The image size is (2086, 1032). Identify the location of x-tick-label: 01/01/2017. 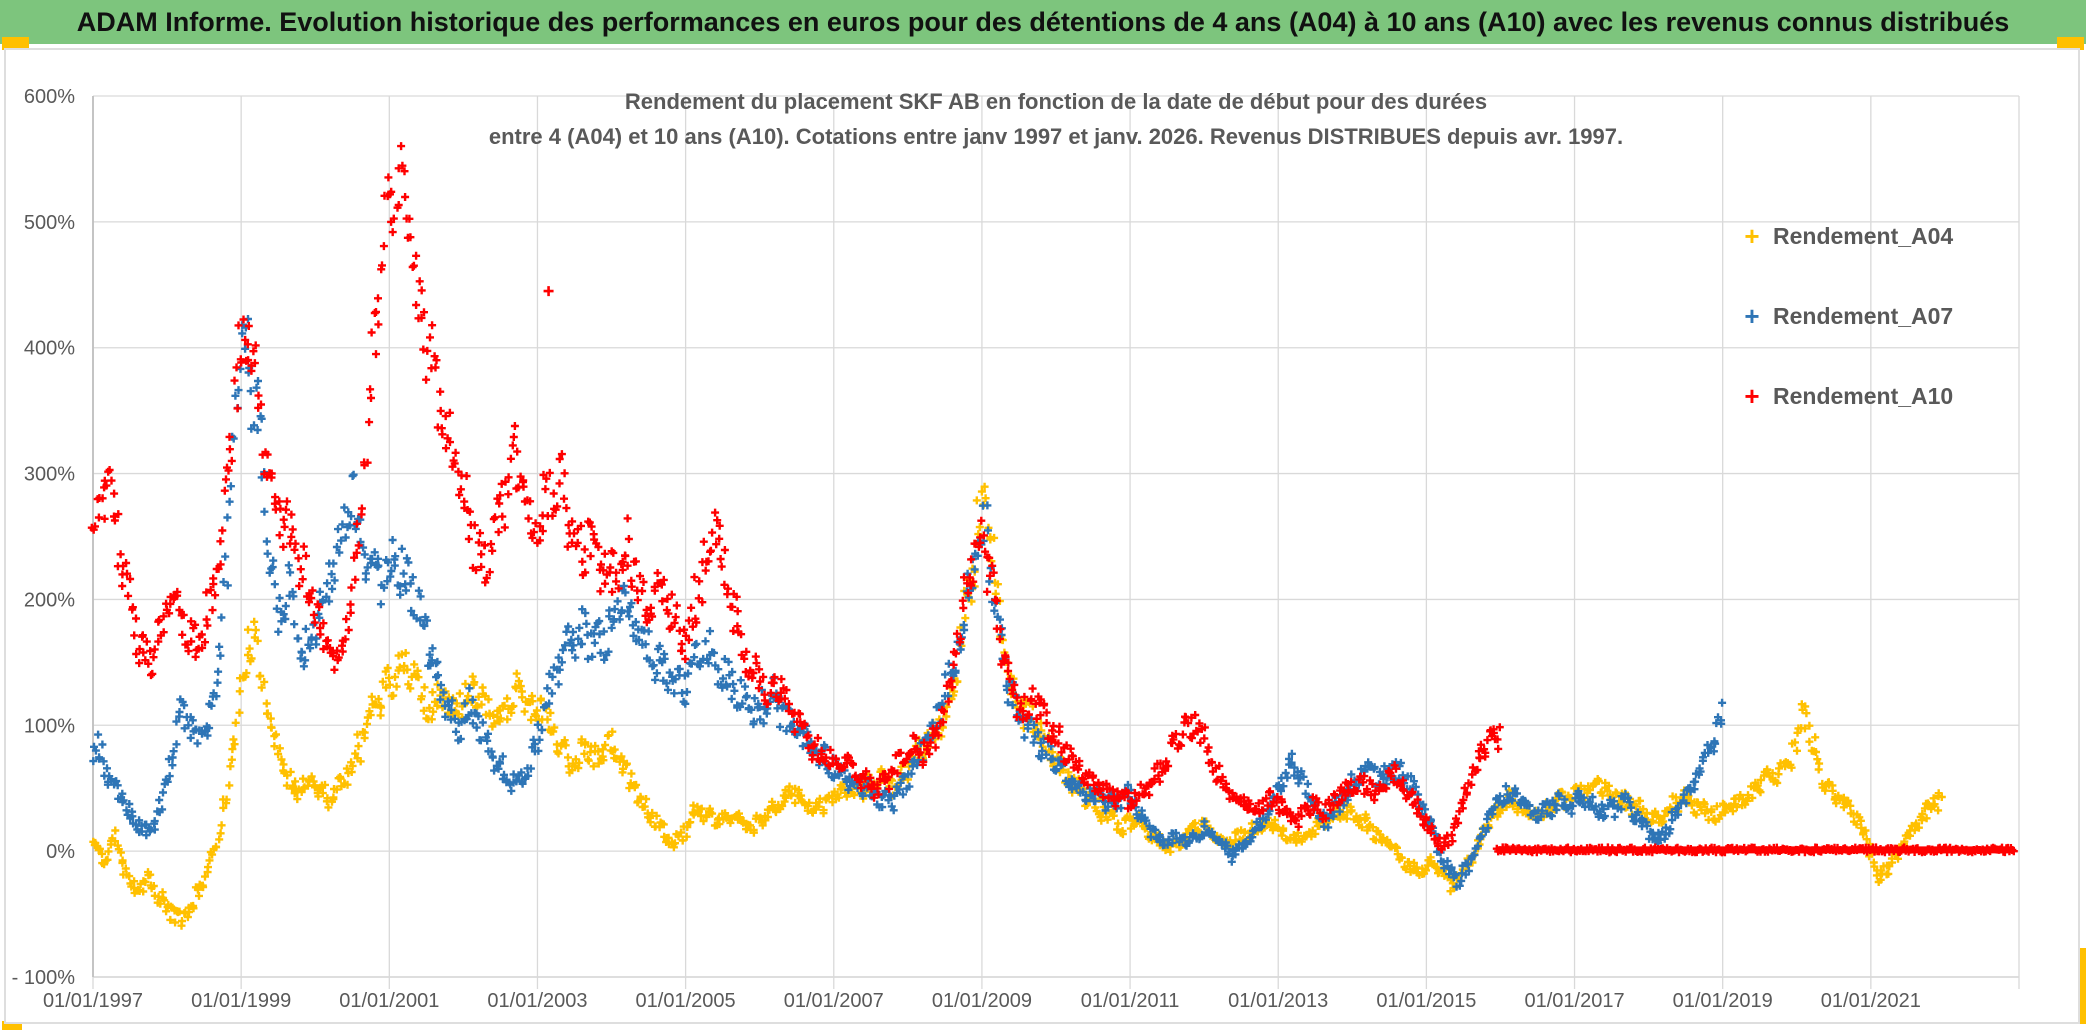
(1574, 1001).